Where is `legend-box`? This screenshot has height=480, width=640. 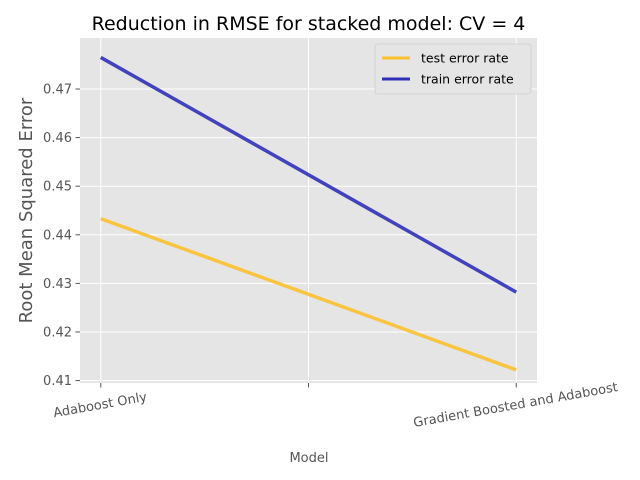 legend-box is located at coordinates (453, 69).